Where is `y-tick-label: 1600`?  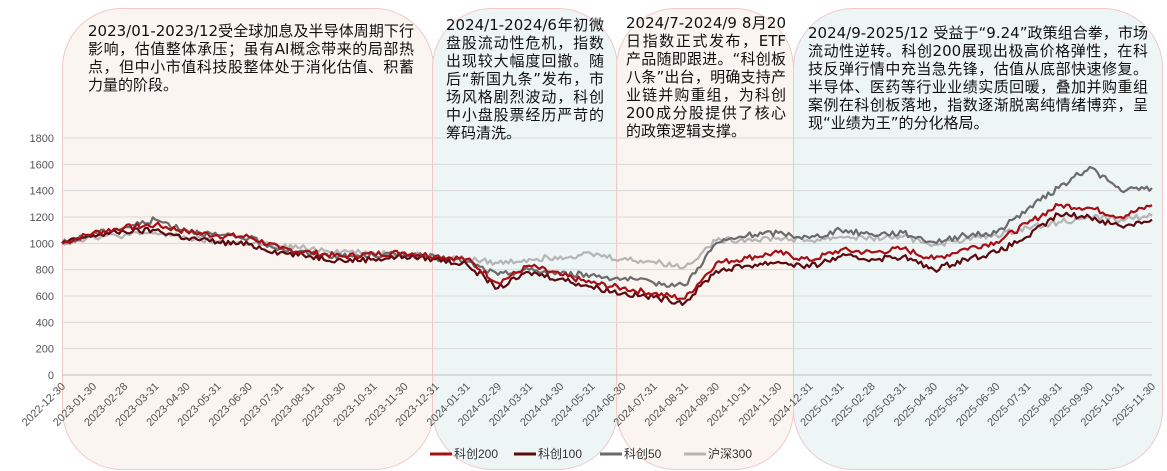 y-tick-label: 1600 is located at coordinates (42, 165).